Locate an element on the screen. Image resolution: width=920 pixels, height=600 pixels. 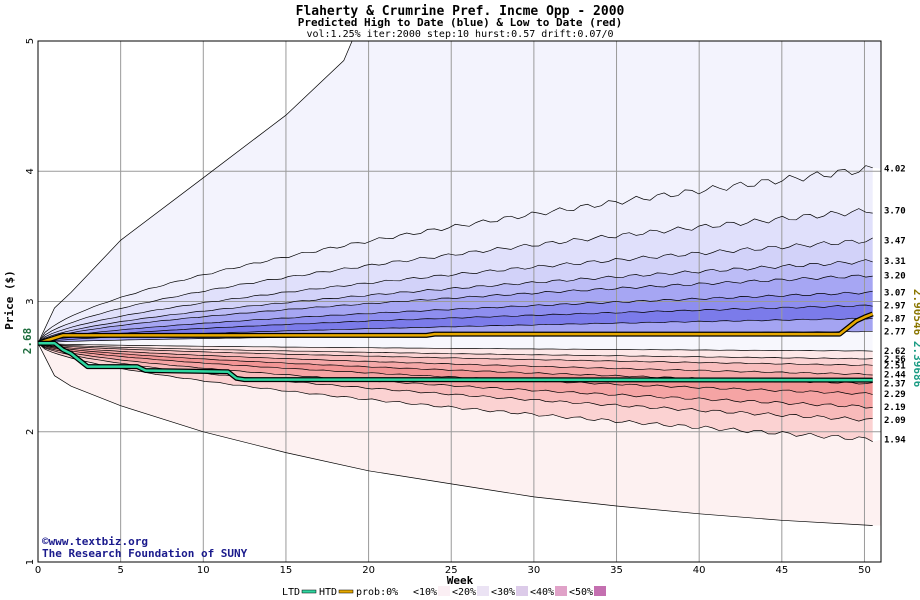
legend-label: HTD is located at coordinates (328, 592).